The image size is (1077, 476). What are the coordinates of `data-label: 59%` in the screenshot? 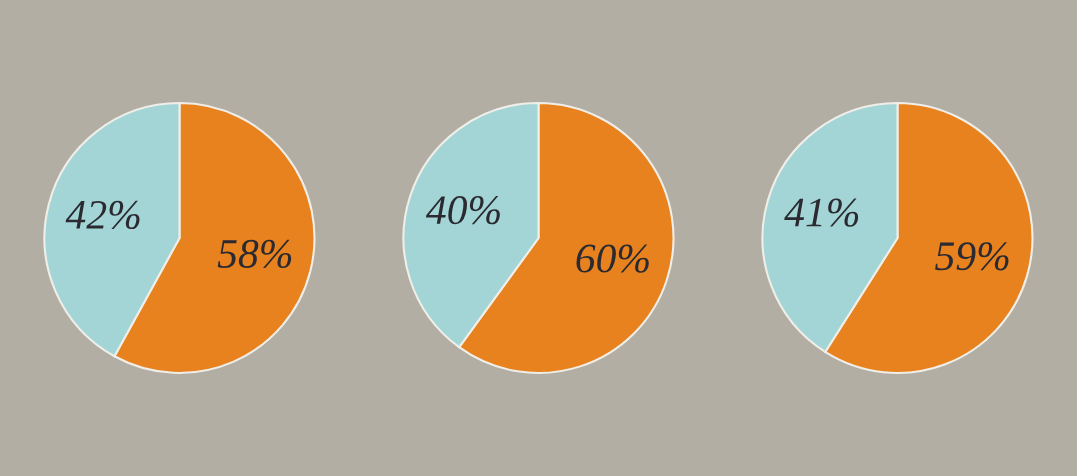 It's located at (972, 256).